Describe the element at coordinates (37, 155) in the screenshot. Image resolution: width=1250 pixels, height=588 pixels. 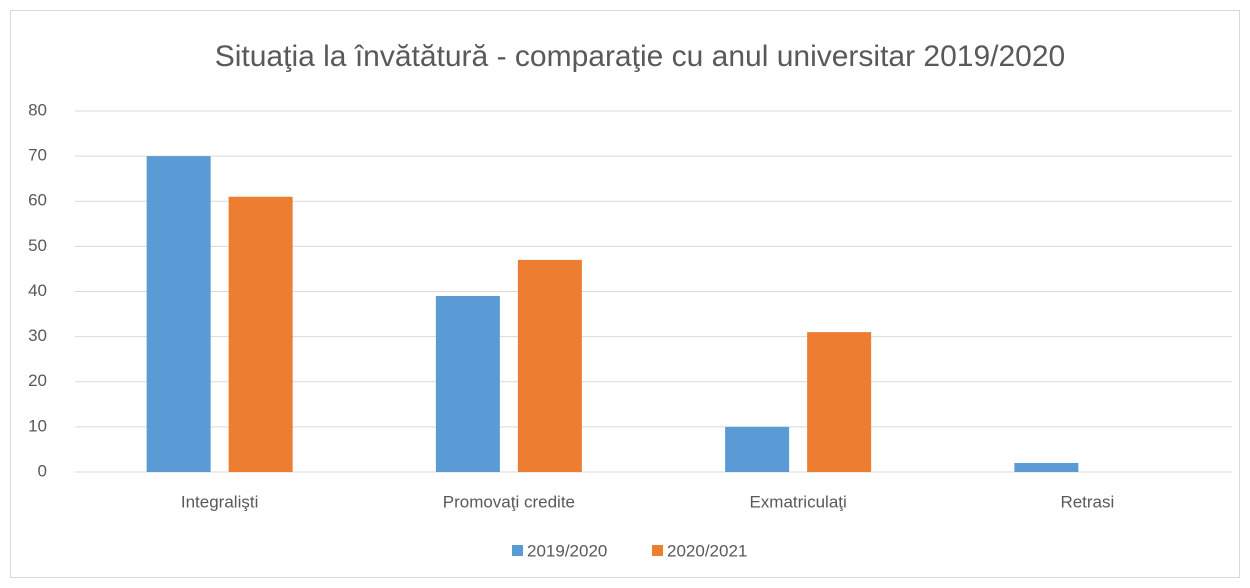
I see `y-tick-label: 70` at that location.